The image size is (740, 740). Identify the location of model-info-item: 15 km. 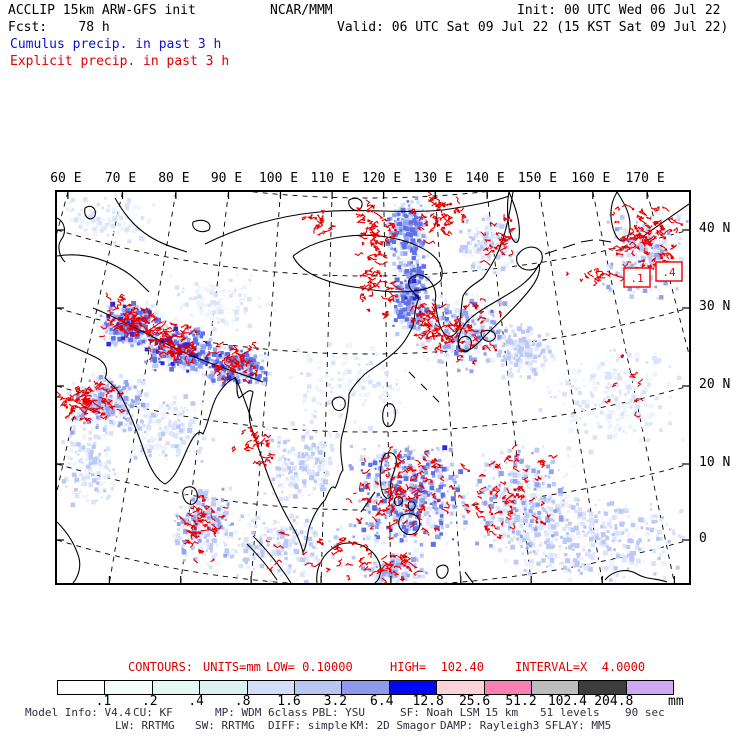
(502, 712).